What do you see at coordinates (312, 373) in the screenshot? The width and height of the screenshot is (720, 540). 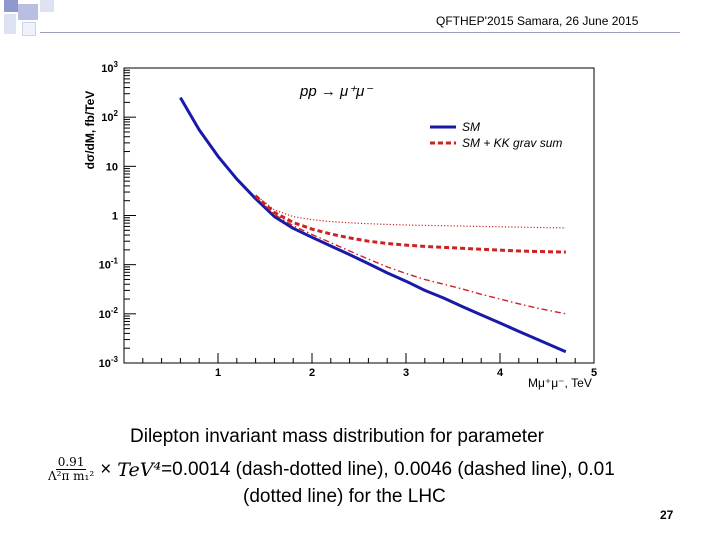 I see `x-tick-label: 2` at bounding box center [312, 373].